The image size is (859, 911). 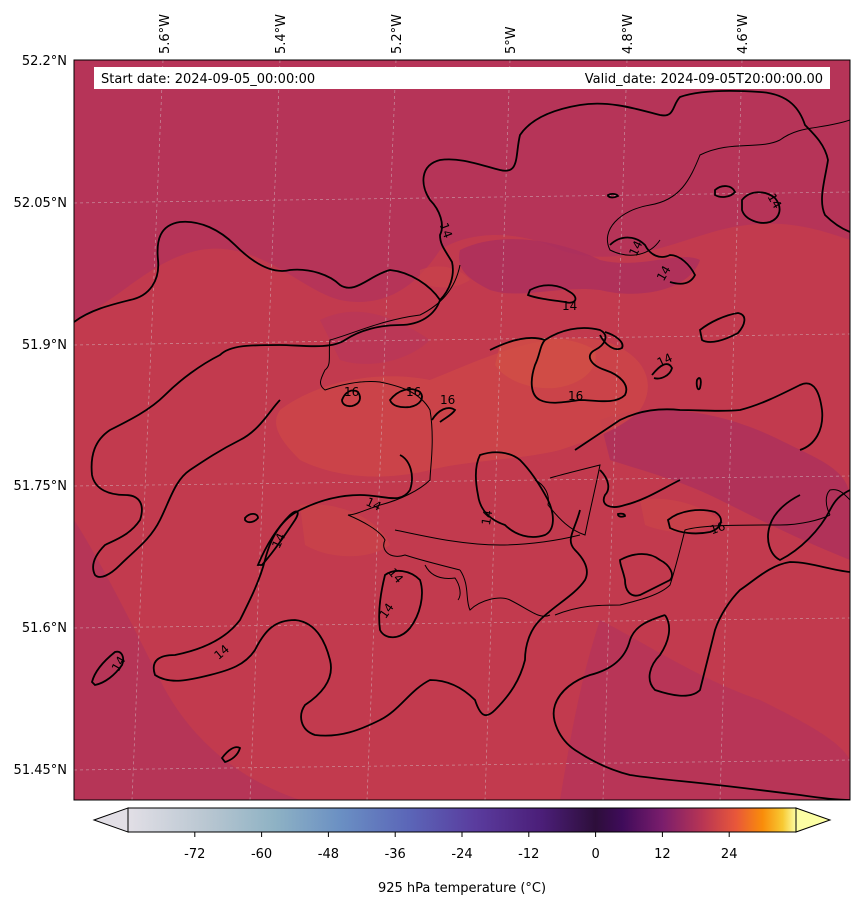 I want to click on lon-label: 5.2°W, so click(x=397, y=34).